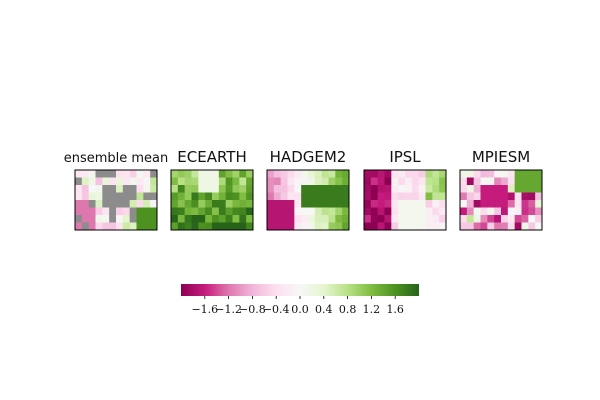 The width and height of the screenshot is (600, 400). What do you see at coordinates (211, 157) in the screenshot?
I see `panel-title: ECEARTH` at bounding box center [211, 157].